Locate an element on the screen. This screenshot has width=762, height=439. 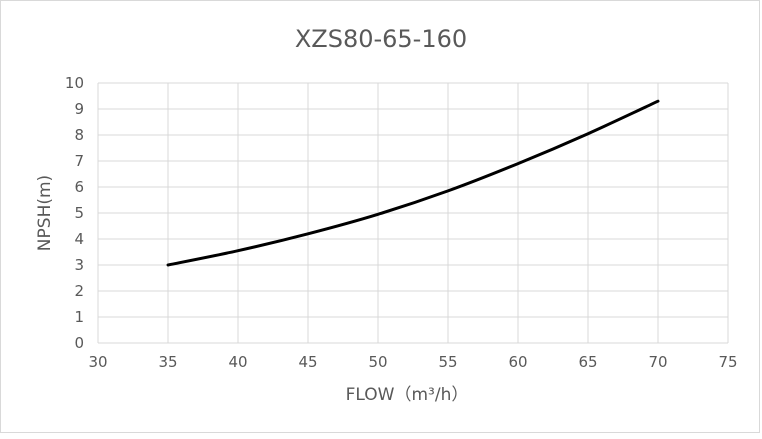
y-tick-label: 4 is located at coordinates (79, 239).